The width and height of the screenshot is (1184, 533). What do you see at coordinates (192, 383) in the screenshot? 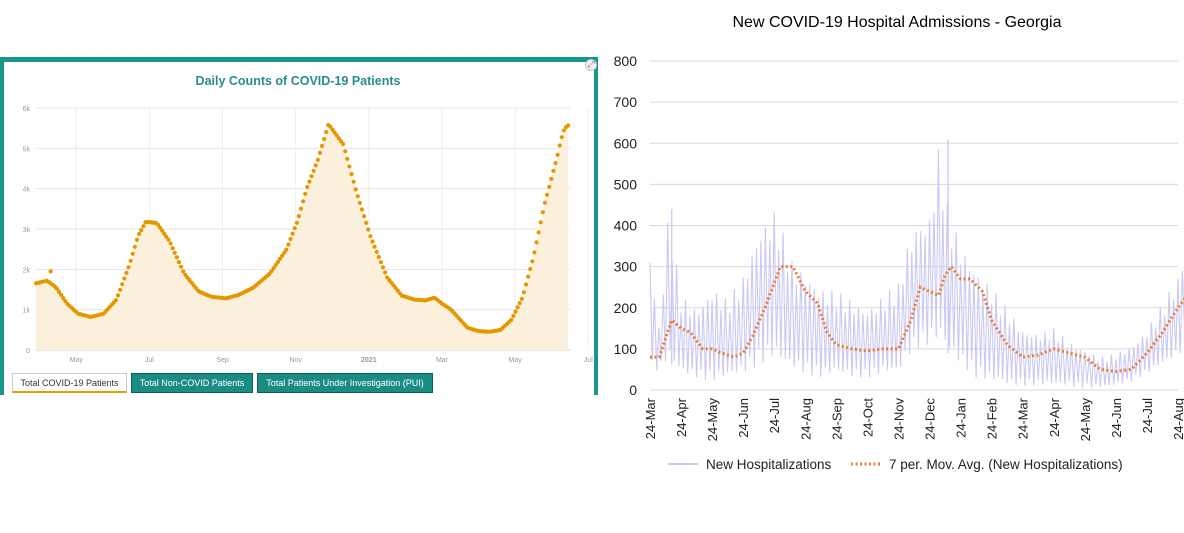
I see `tab-total-non-covid-patients: Total Non-COVID Patients` at bounding box center [192, 383].